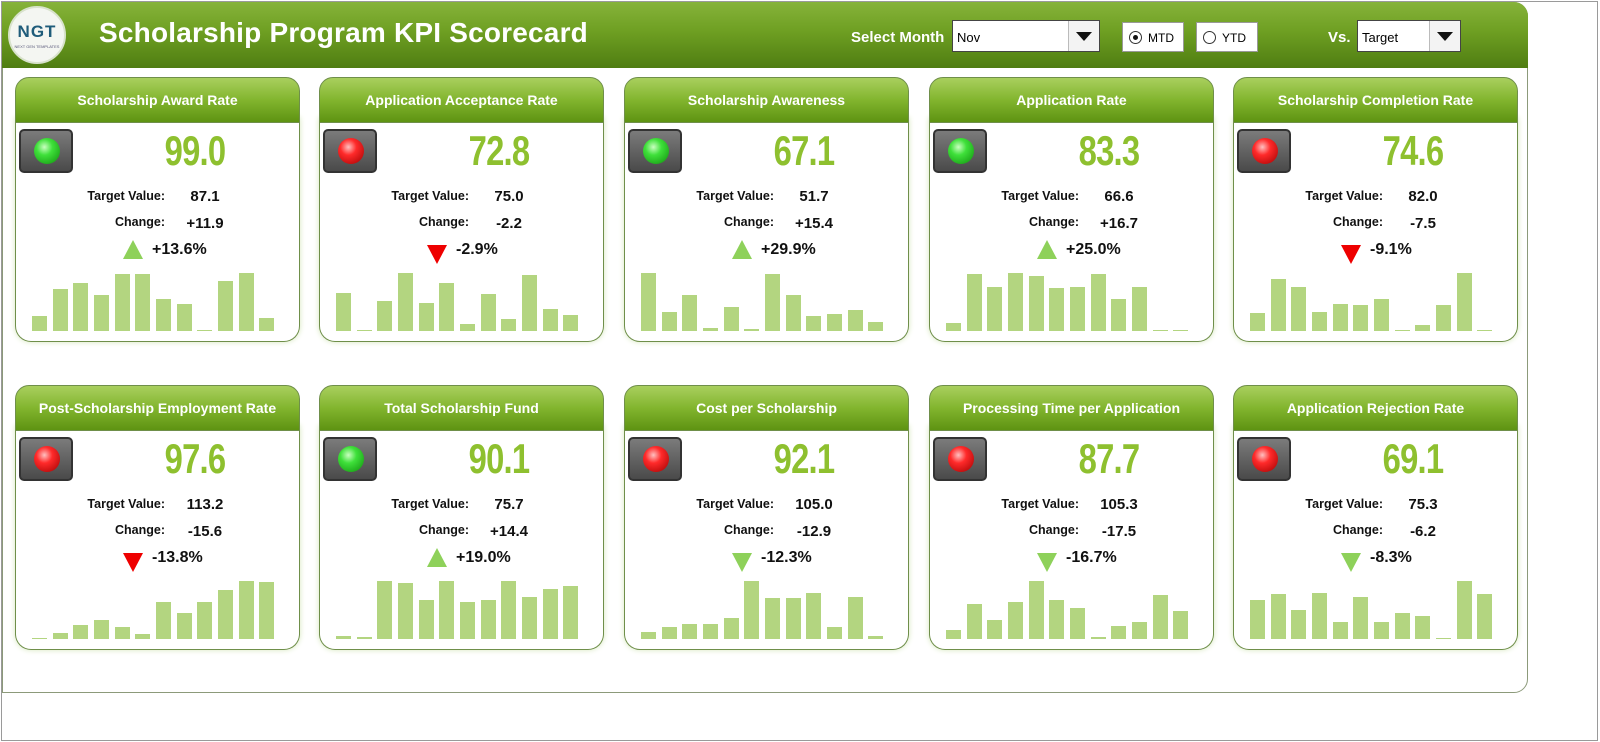 The width and height of the screenshot is (1600, 742). I want to click on logo: NGT NEXT GEN TEMPLATES, so click(37, 35).